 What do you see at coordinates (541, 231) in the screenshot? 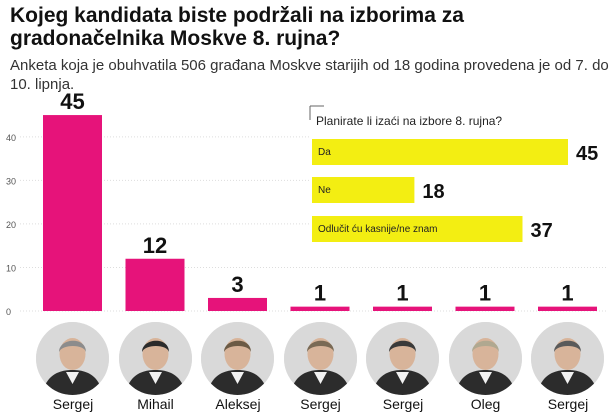
I see `inset-value-label: 37` at bounding box center [541, 231].